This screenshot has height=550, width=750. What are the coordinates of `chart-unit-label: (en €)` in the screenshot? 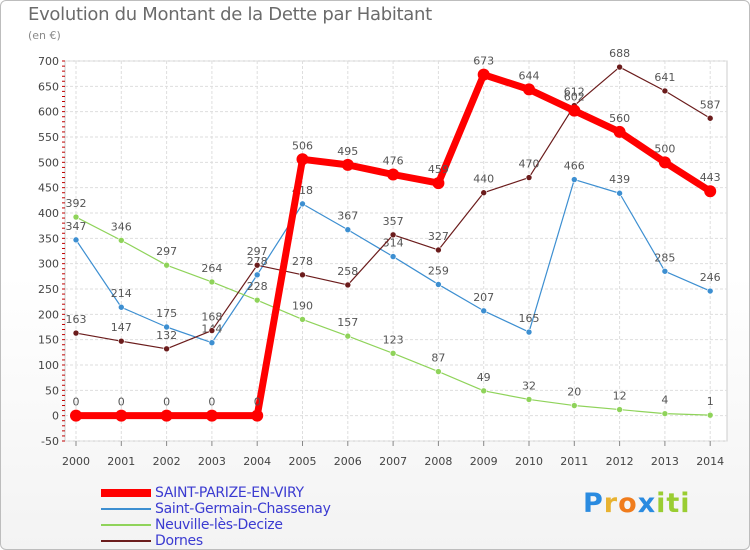 It's located at (44, 35).